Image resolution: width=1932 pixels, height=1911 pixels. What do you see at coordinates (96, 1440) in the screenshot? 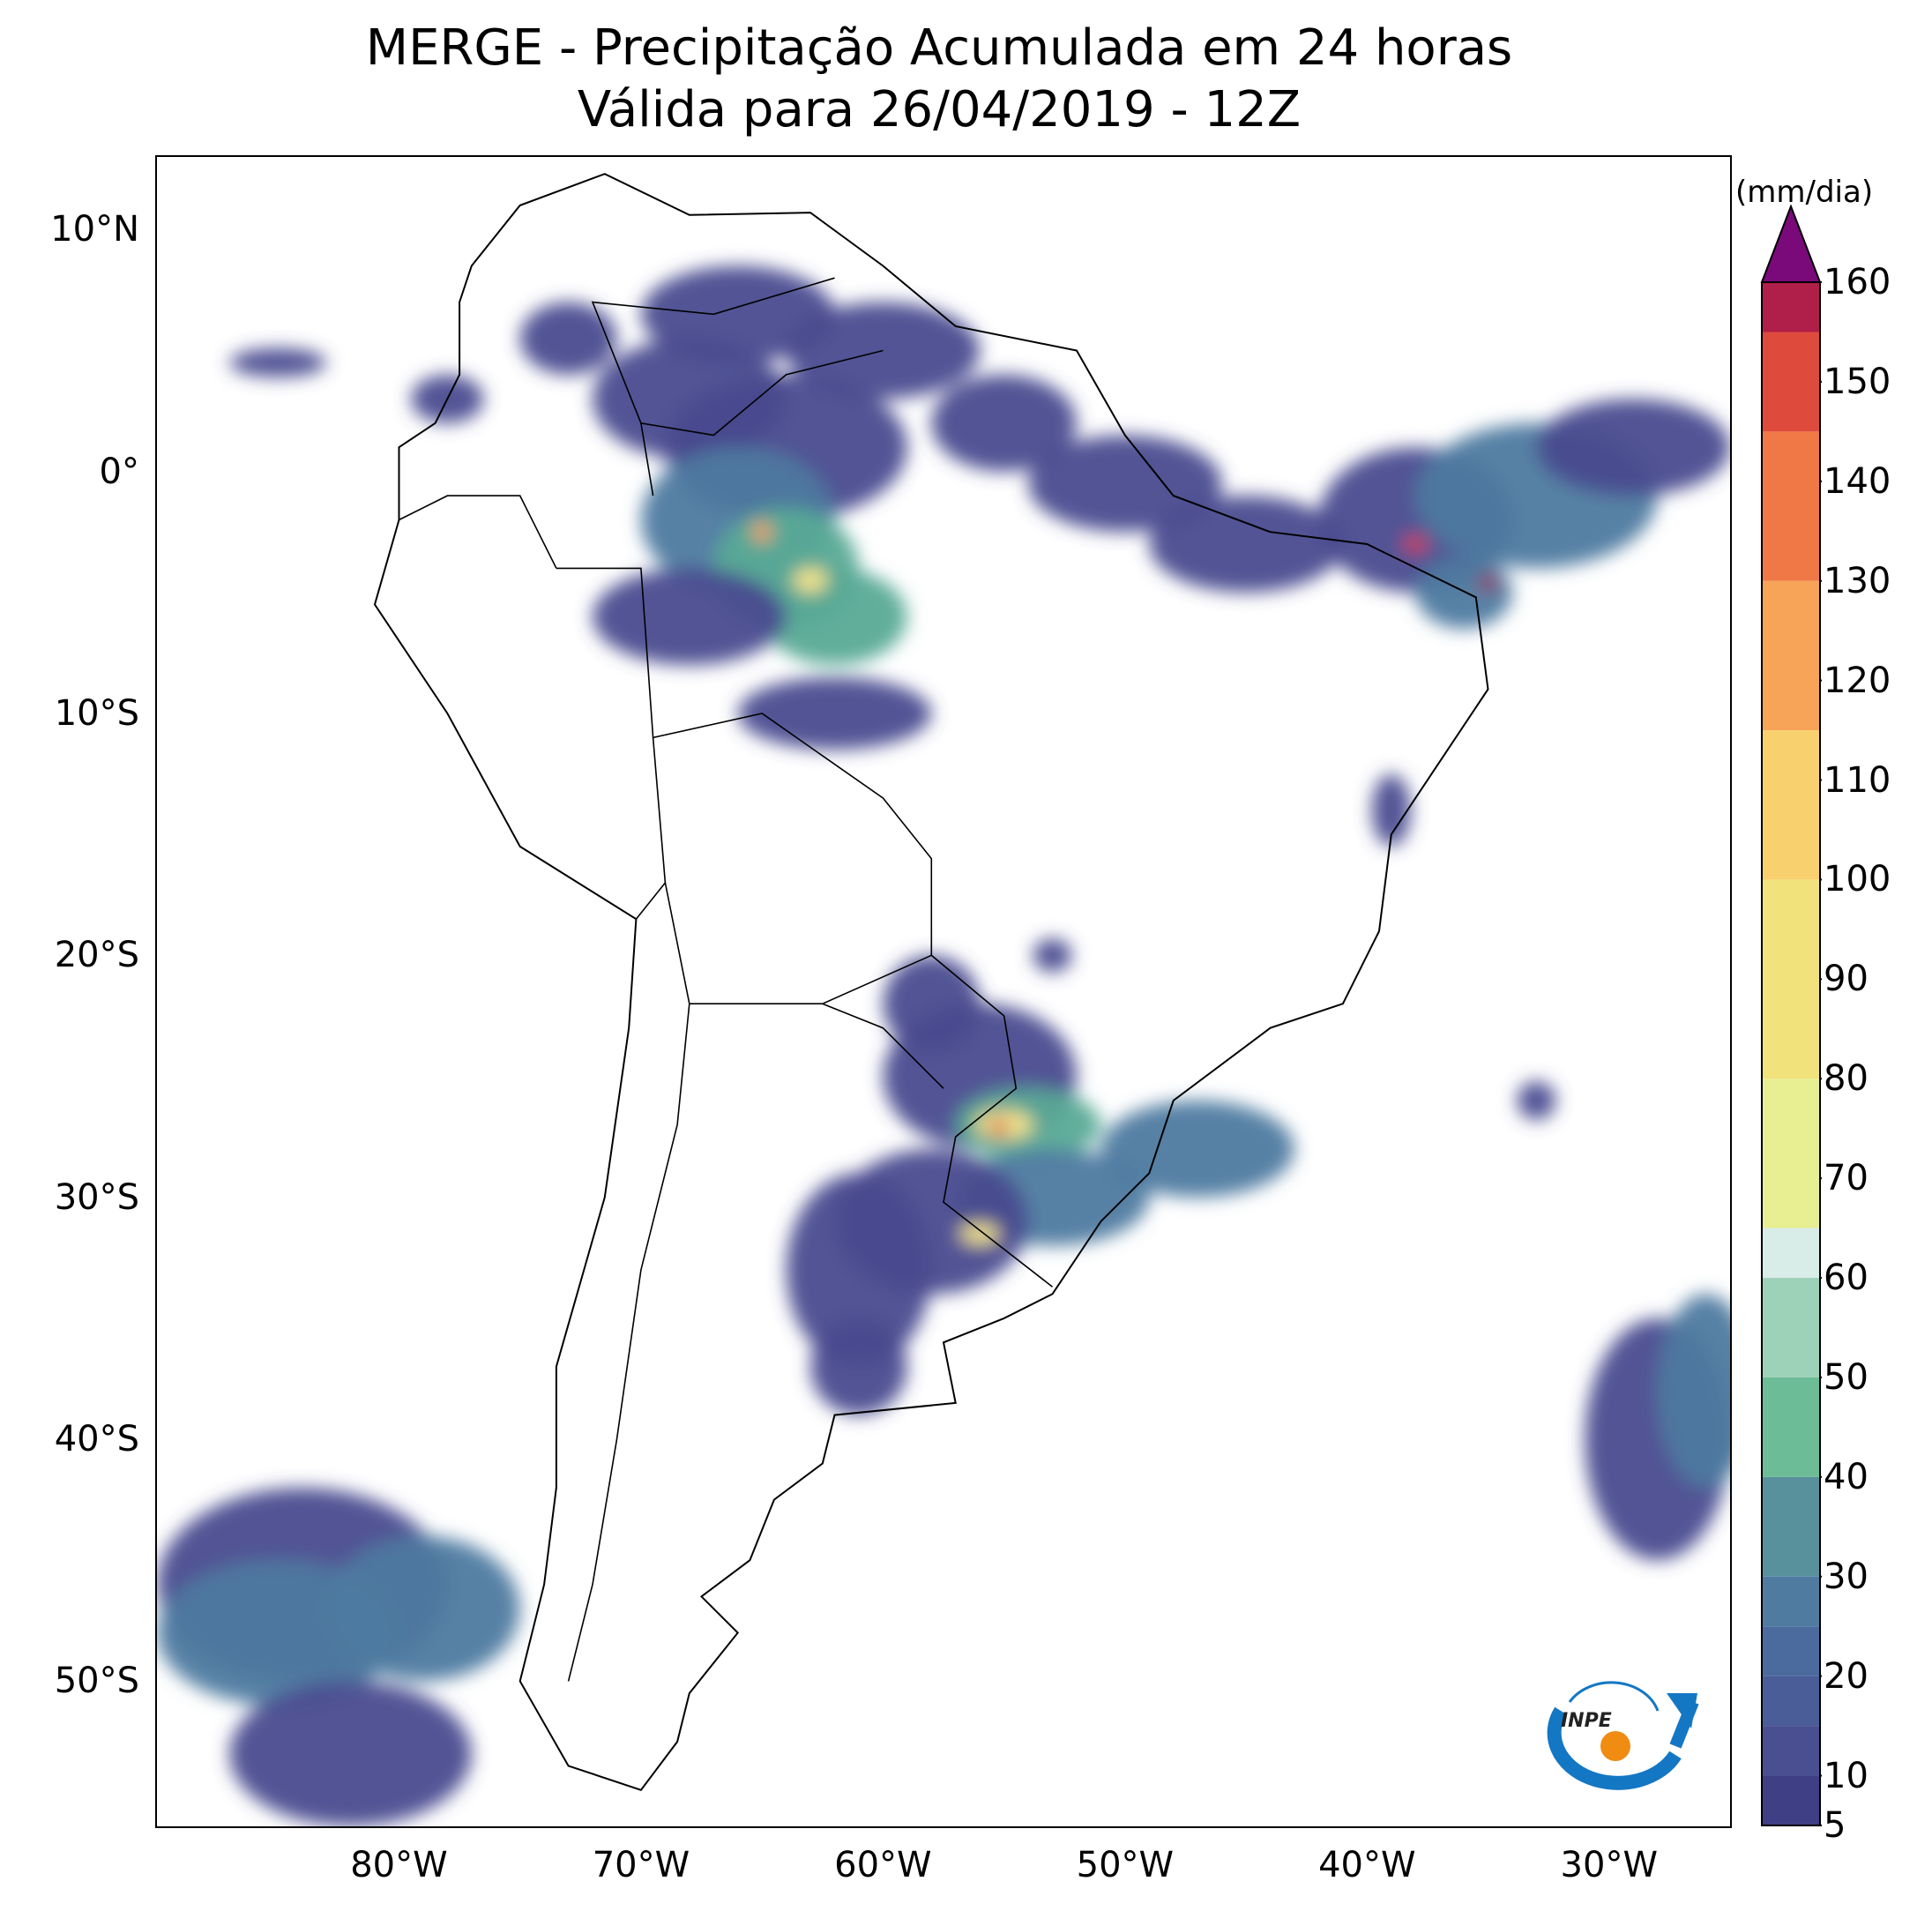
I see `lat-label: 40°S` at bounding box center [96, 1440].